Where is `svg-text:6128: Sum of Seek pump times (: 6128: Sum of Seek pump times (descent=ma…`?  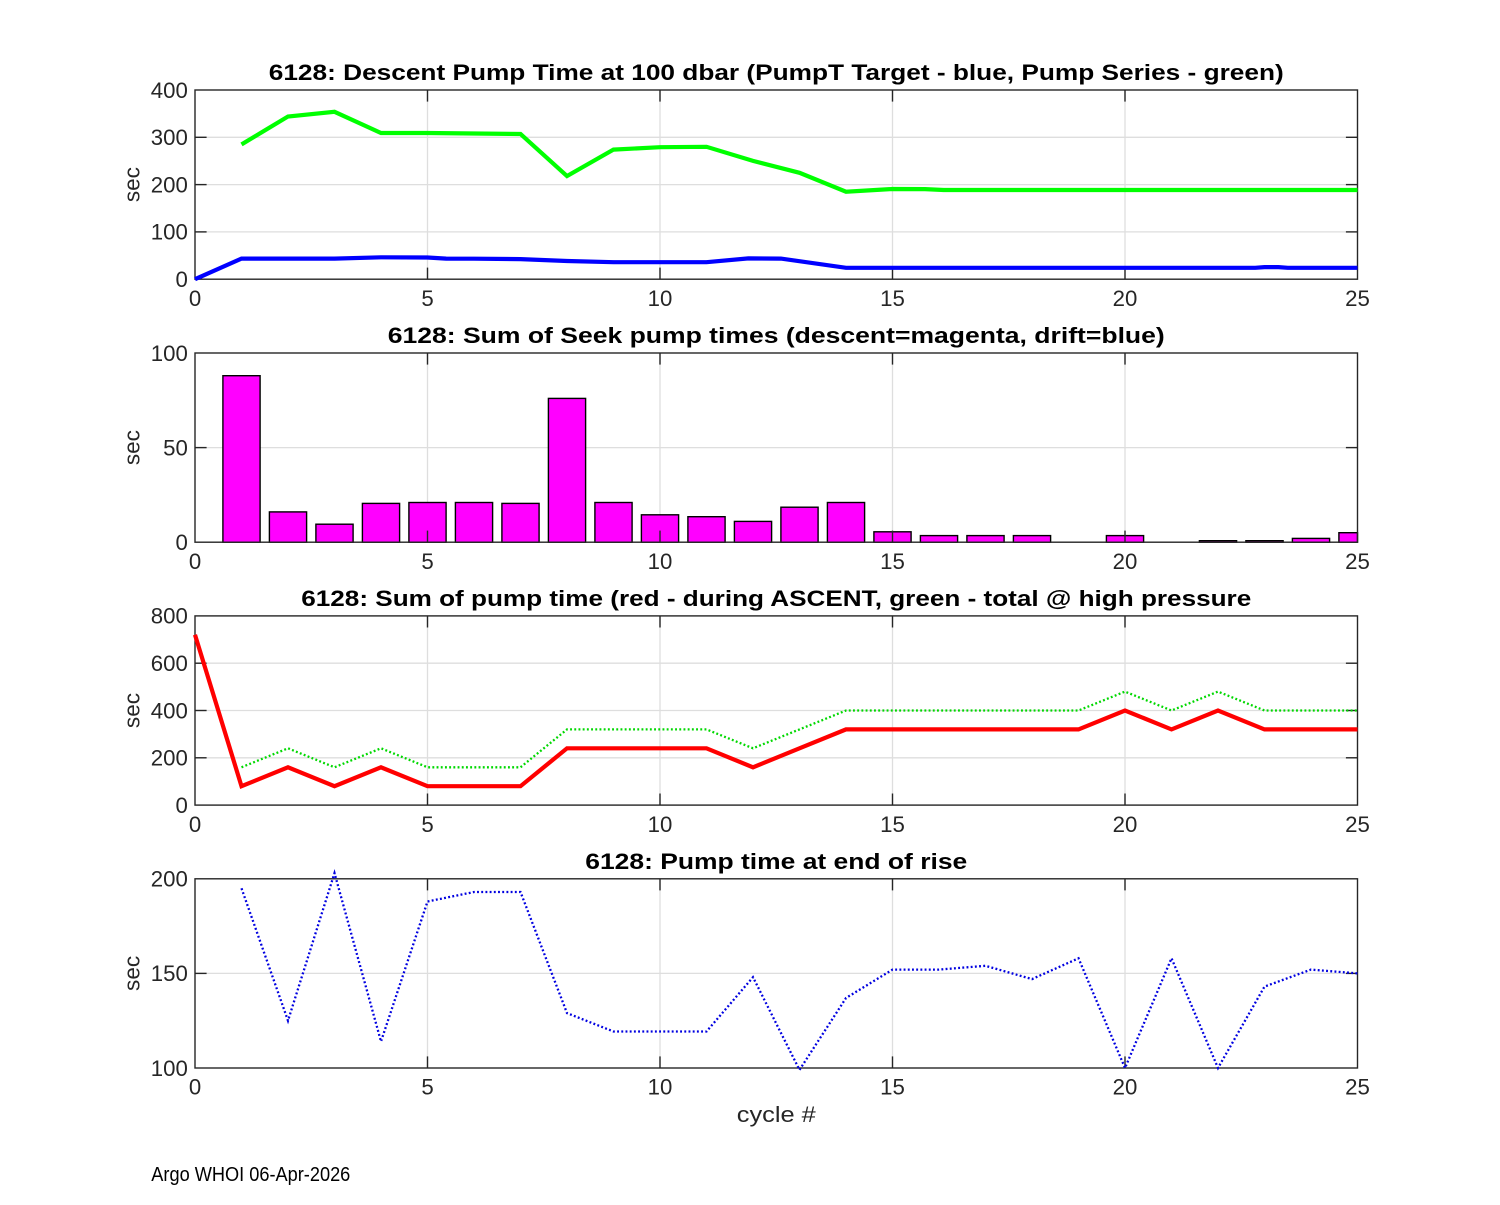 svg-text:6128: Sum of Seek pump times (: 6128: Sum of Seek pump times (descent=ma… is located at coordinates (776, 335).